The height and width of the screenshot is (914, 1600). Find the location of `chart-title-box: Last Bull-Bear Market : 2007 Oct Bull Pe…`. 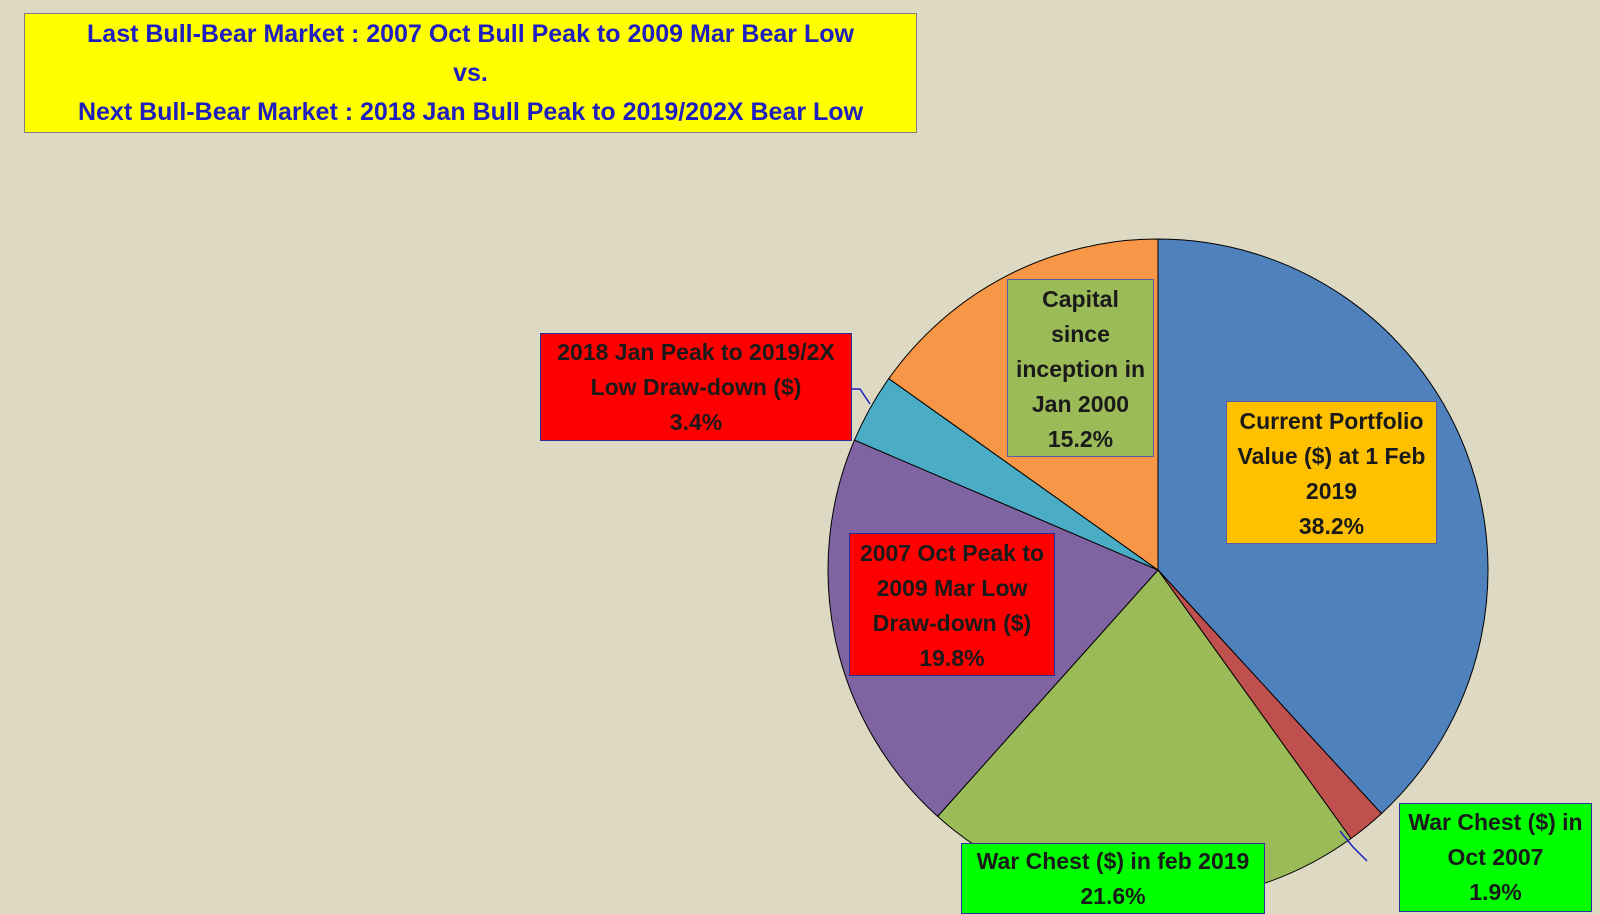

chart-title-box: Last Bull-Bear Market : 2007 Oct Bull Pe… is located at coordinates (470, 73).